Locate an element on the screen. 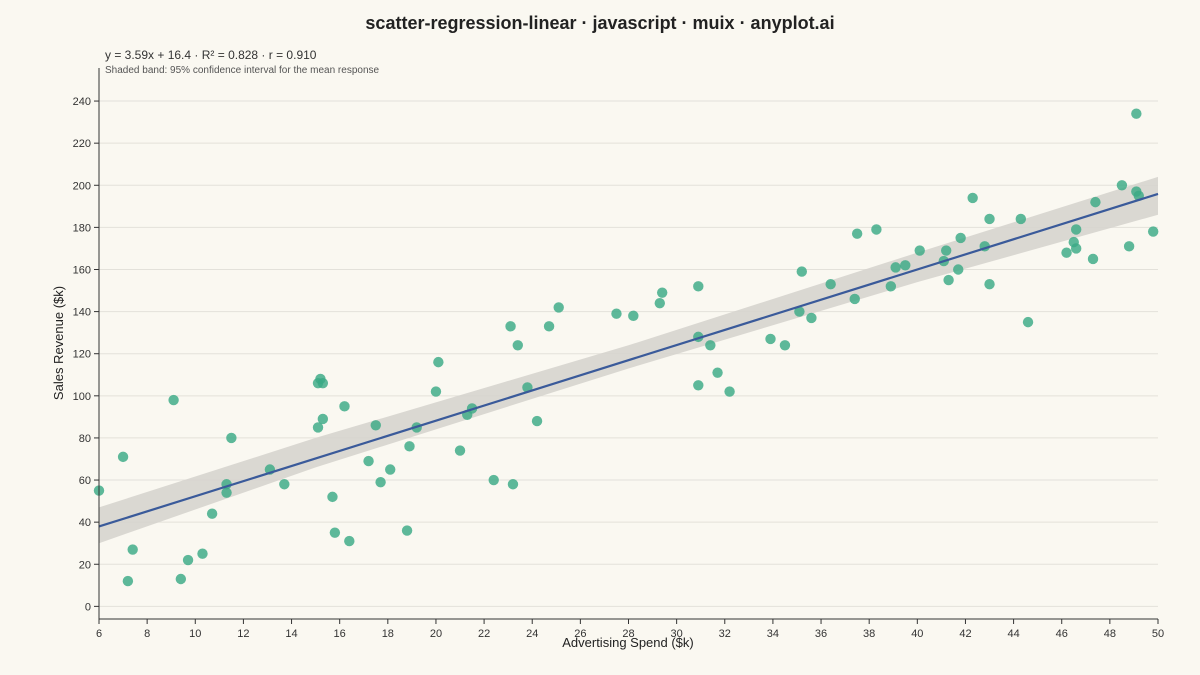 This screenshot has height=675, width=1200. x-tick-label: 34 is located at coordinates (773, 634).